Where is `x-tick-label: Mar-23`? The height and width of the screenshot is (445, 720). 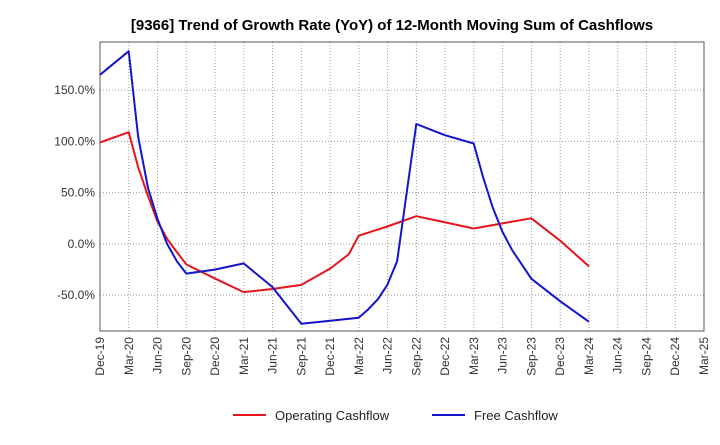 x-tick-label: Mar-23 is located at coordinates (474, 356).